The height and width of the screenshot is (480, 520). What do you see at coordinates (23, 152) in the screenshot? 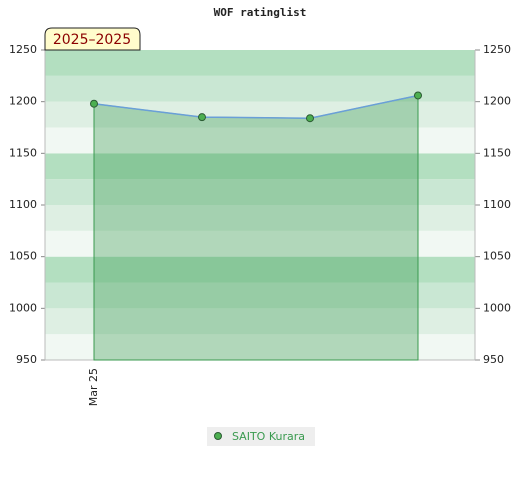
I see `y-tick-label: 1150` at bounding box center [23, 152].